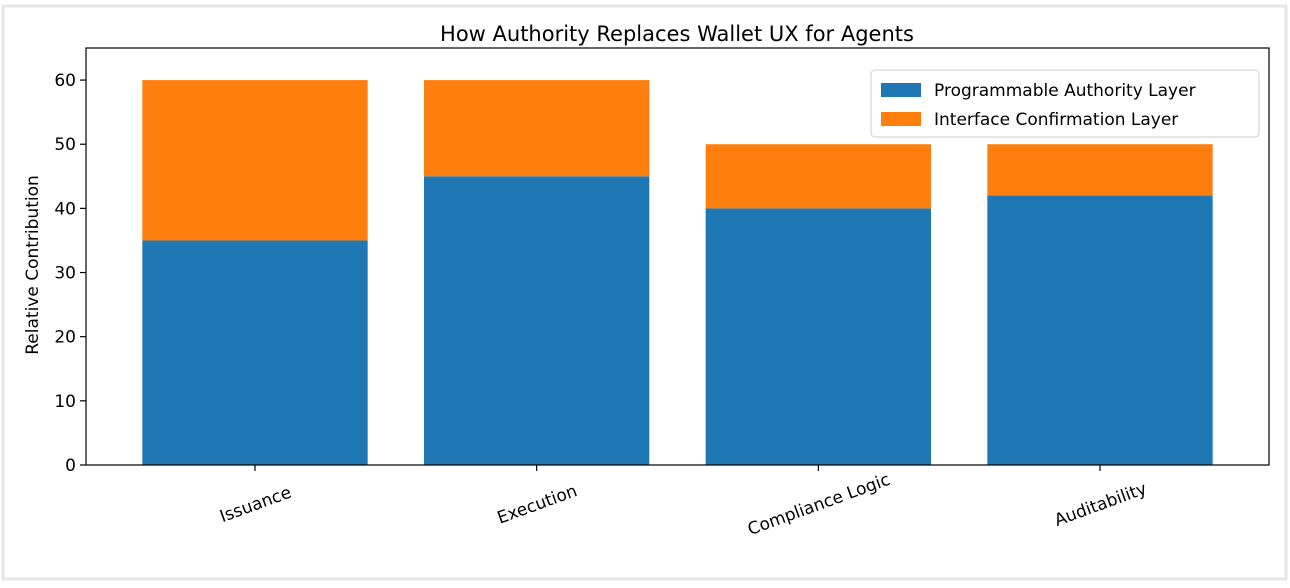 The width and height of the screenshot is (1290, 588). What do you see at coordinates (1101, 505) in the screenshot?
I see `x-tick-label: Auditability` at bounding box center [1101, 505].